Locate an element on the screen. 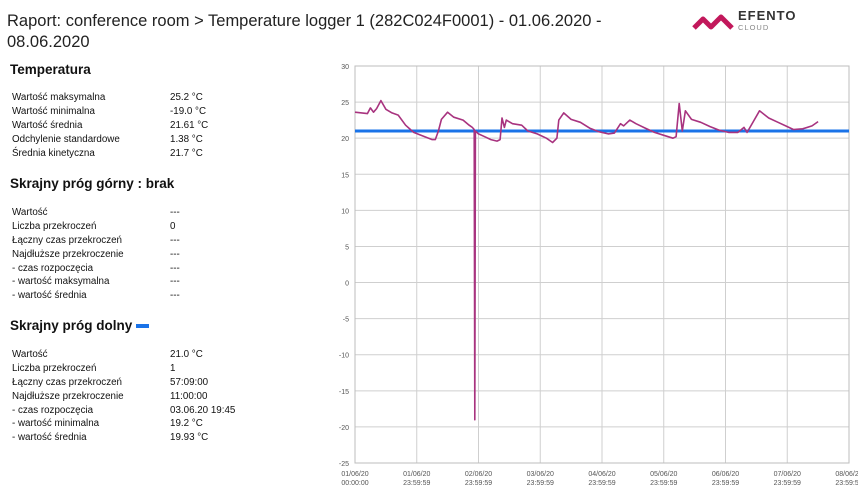 The image size is (861, 504). stat-row: - wartość maksymalna --- is located at coordinates (162, 282).